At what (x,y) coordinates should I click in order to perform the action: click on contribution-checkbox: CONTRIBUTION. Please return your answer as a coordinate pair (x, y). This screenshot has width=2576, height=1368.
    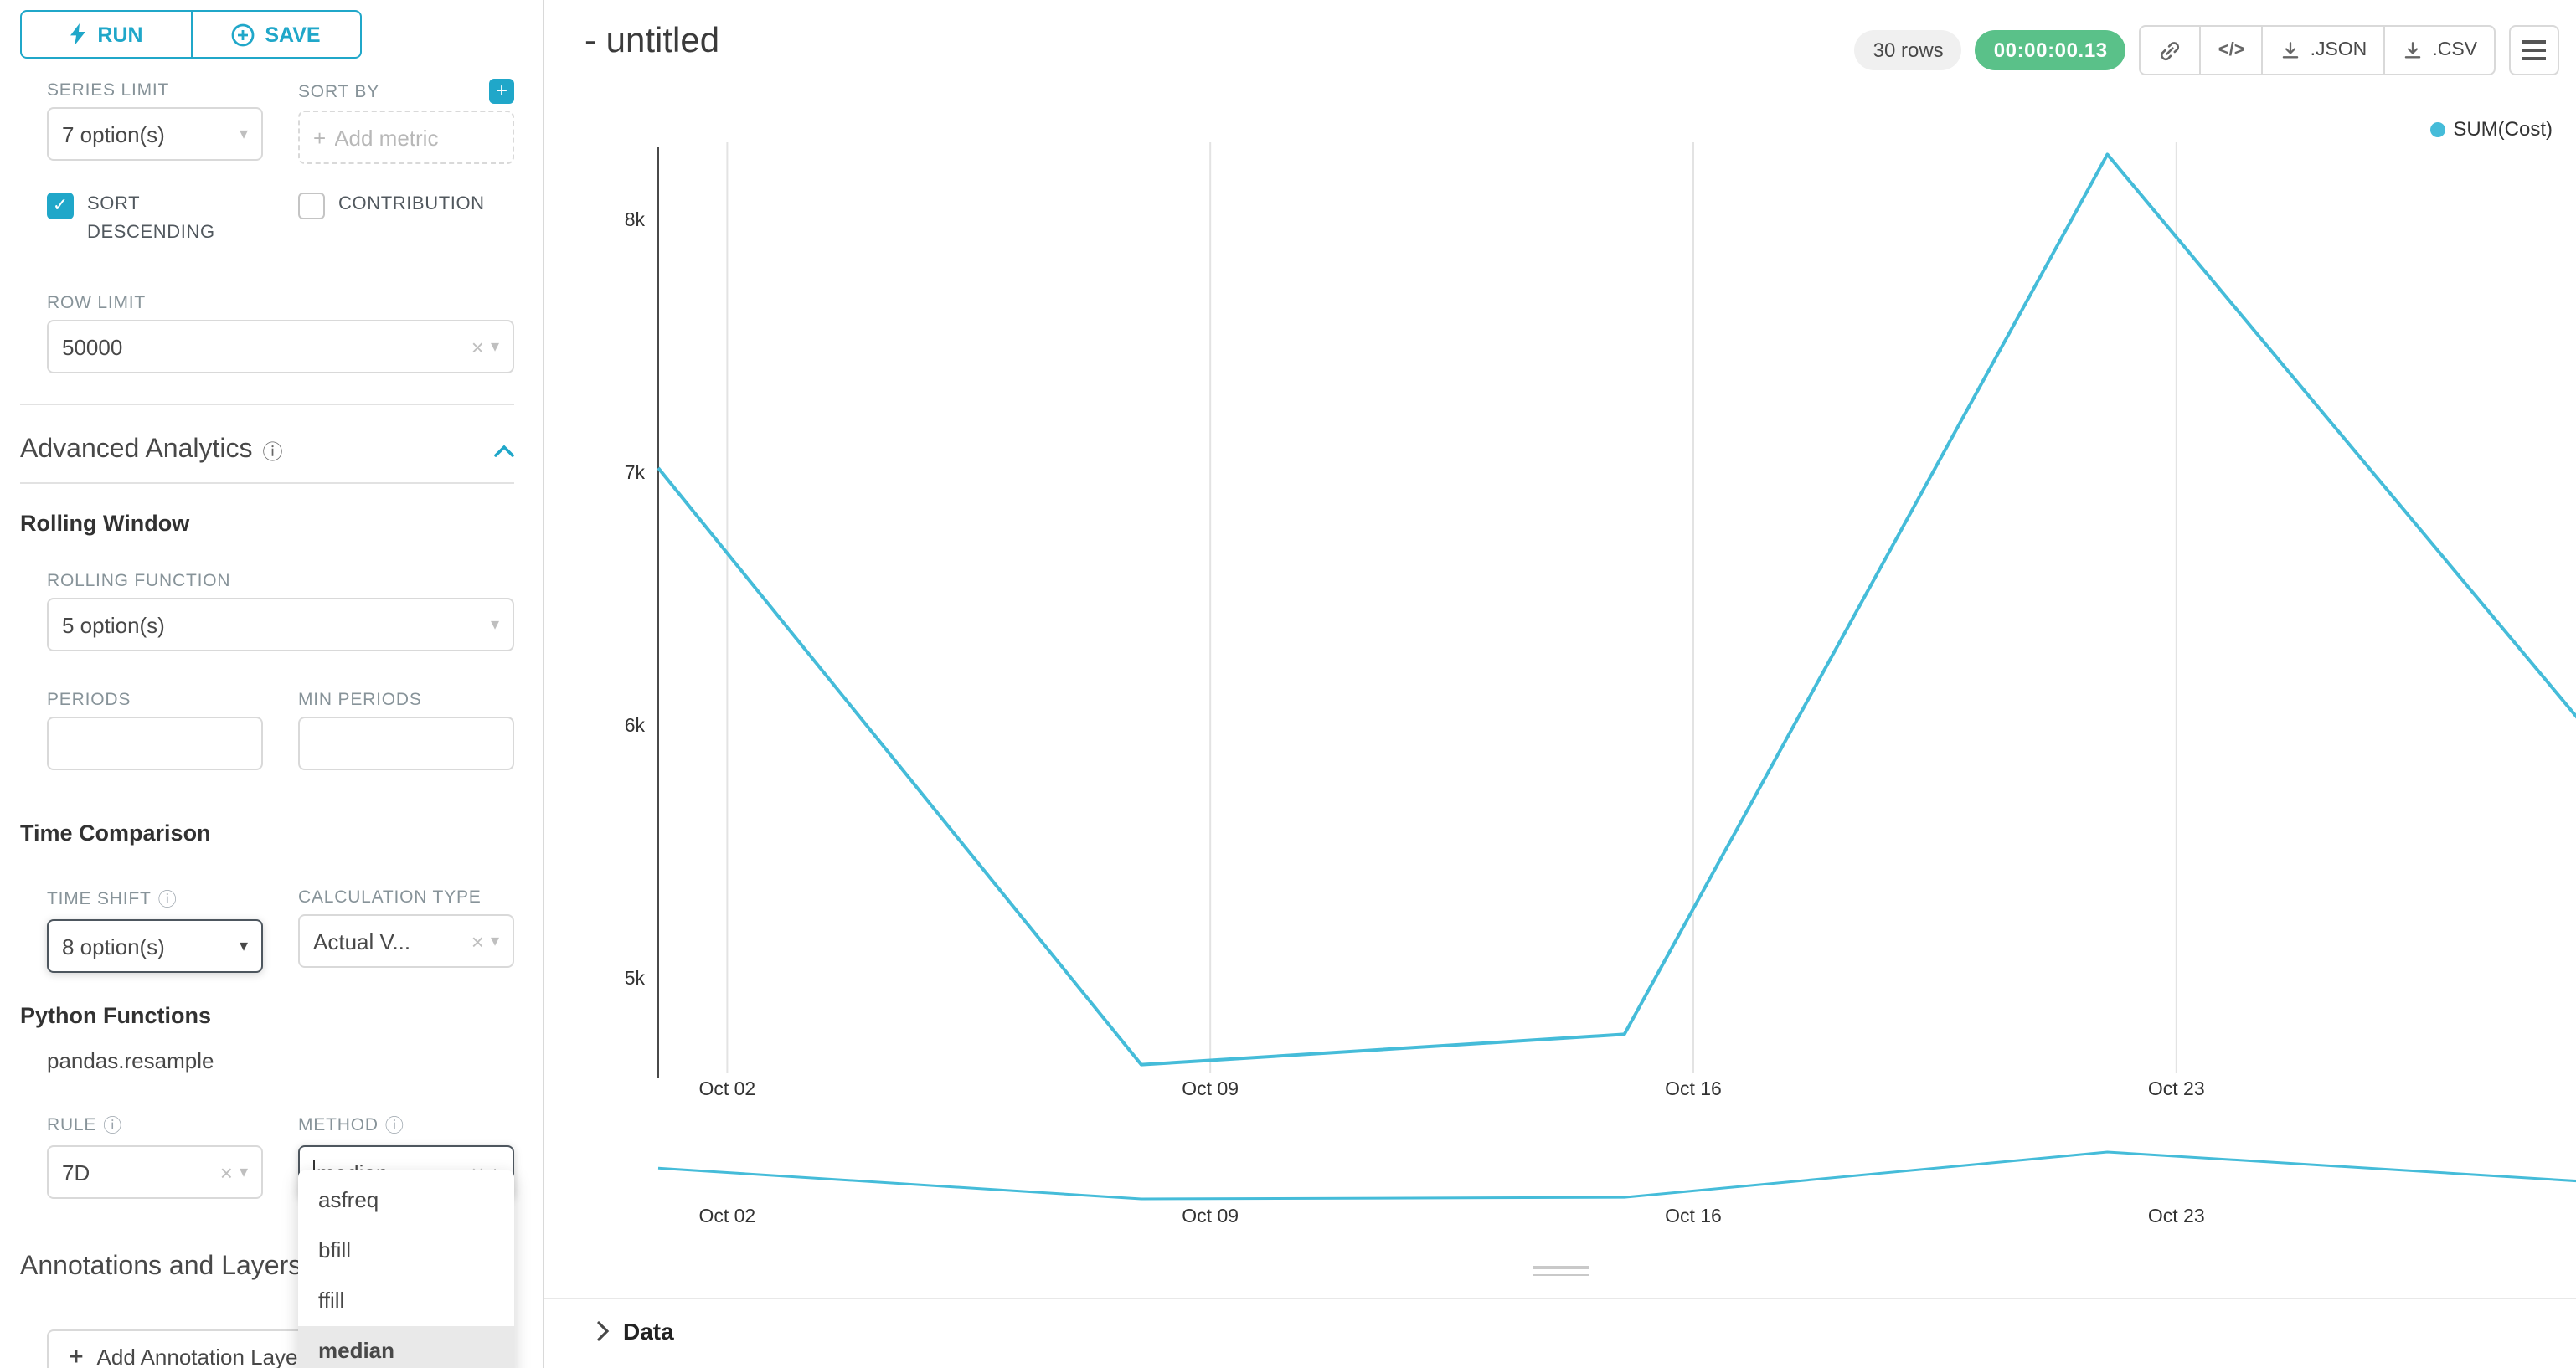
    Looking at the image, I should click on (406, 219).